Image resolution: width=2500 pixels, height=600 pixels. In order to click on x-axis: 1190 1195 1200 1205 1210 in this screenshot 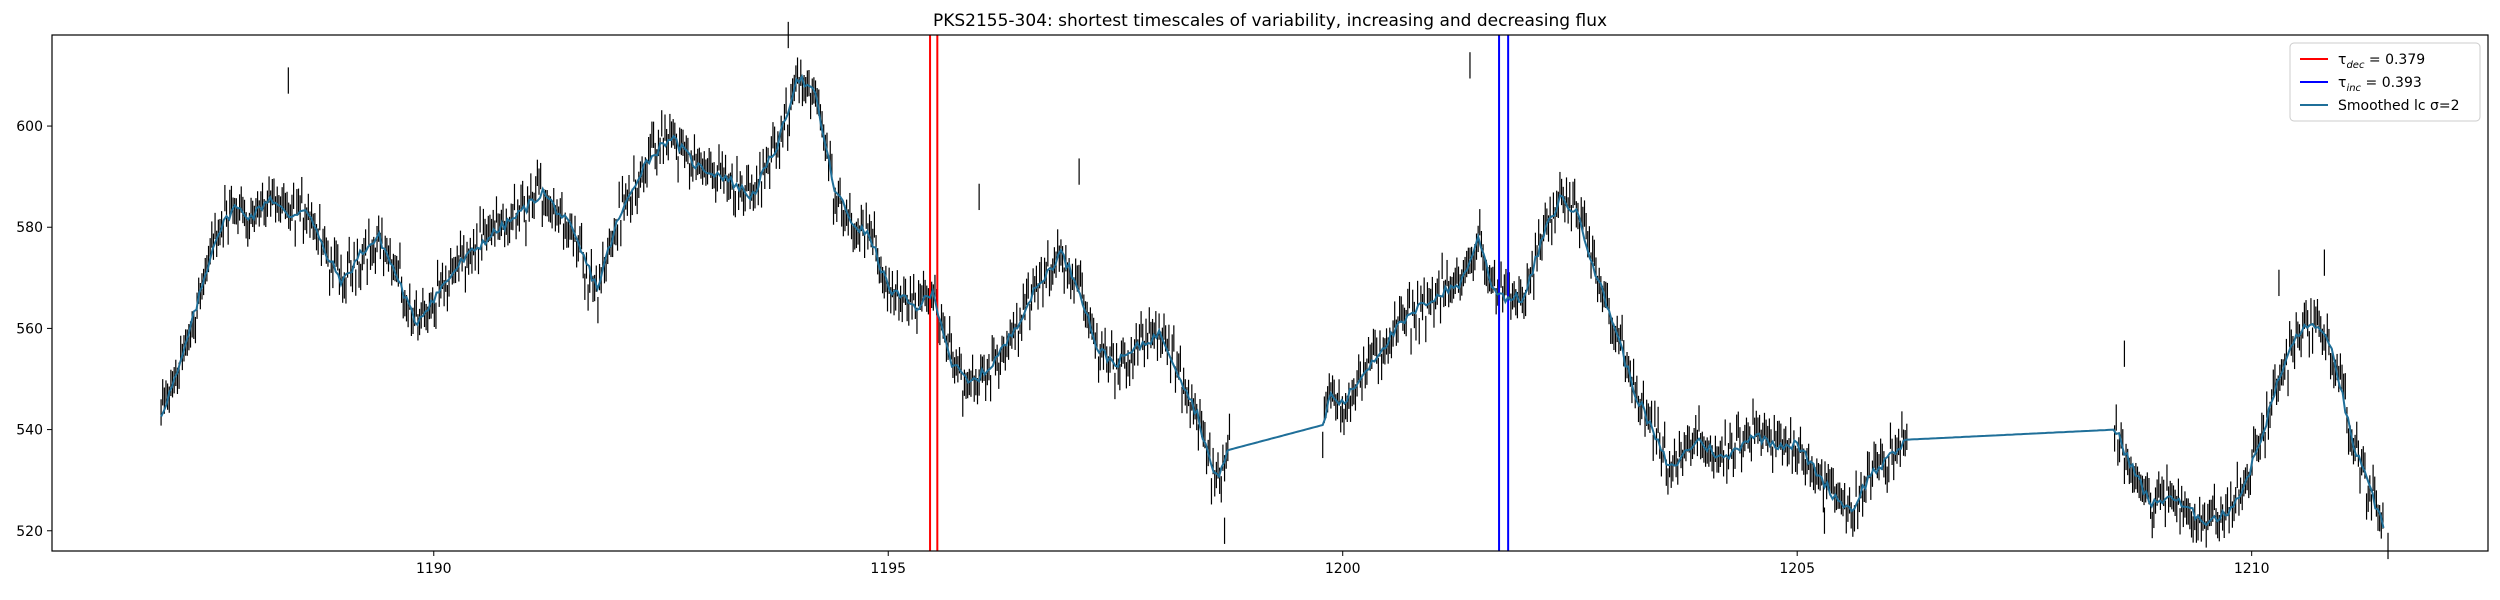, I will do `click(1343, 564)`.